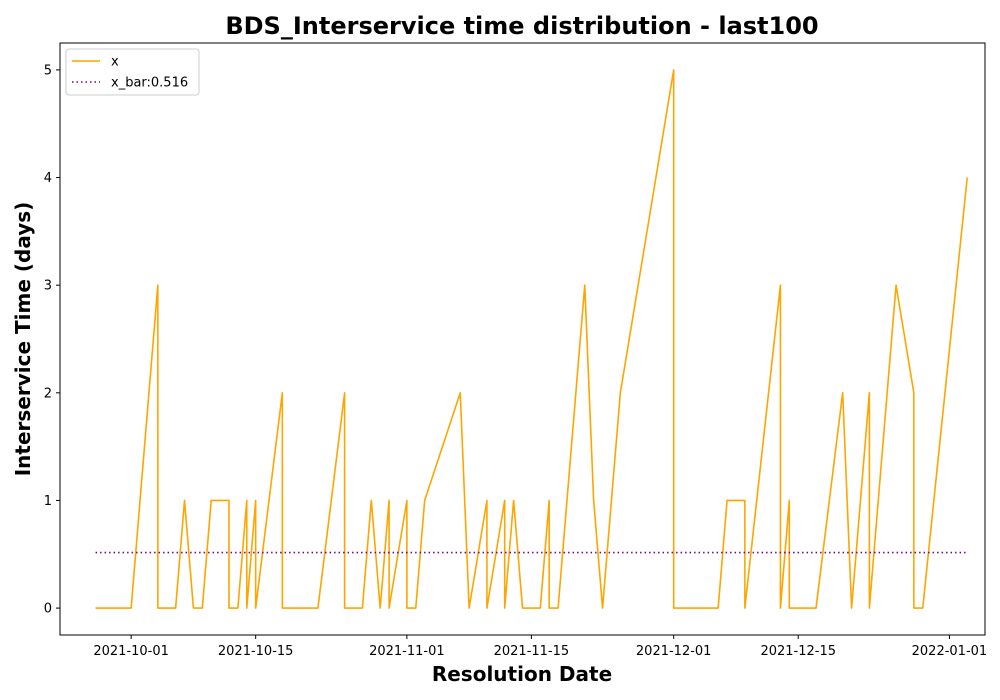  I want to click on y-tick-label: 1, so click(48, 501).